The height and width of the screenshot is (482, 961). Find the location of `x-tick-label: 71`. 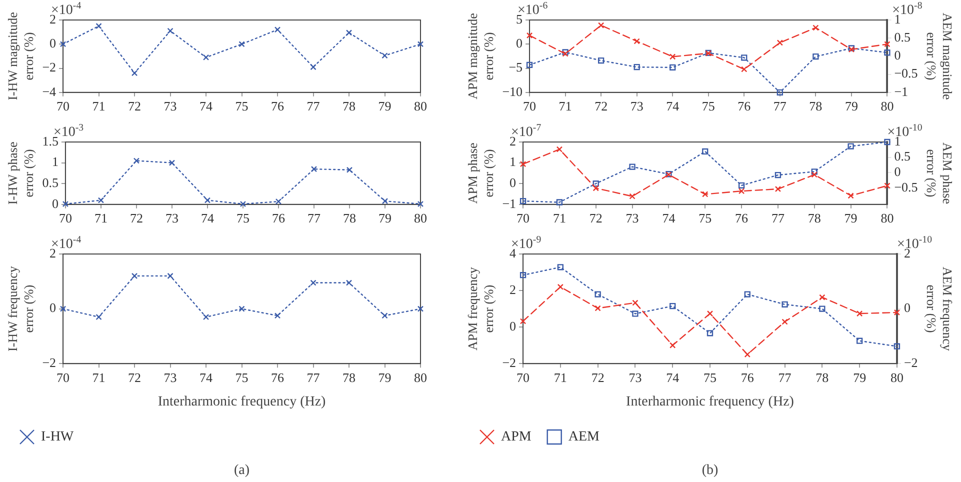

x-tick-label: 71 is located at coordinates (559, 218).